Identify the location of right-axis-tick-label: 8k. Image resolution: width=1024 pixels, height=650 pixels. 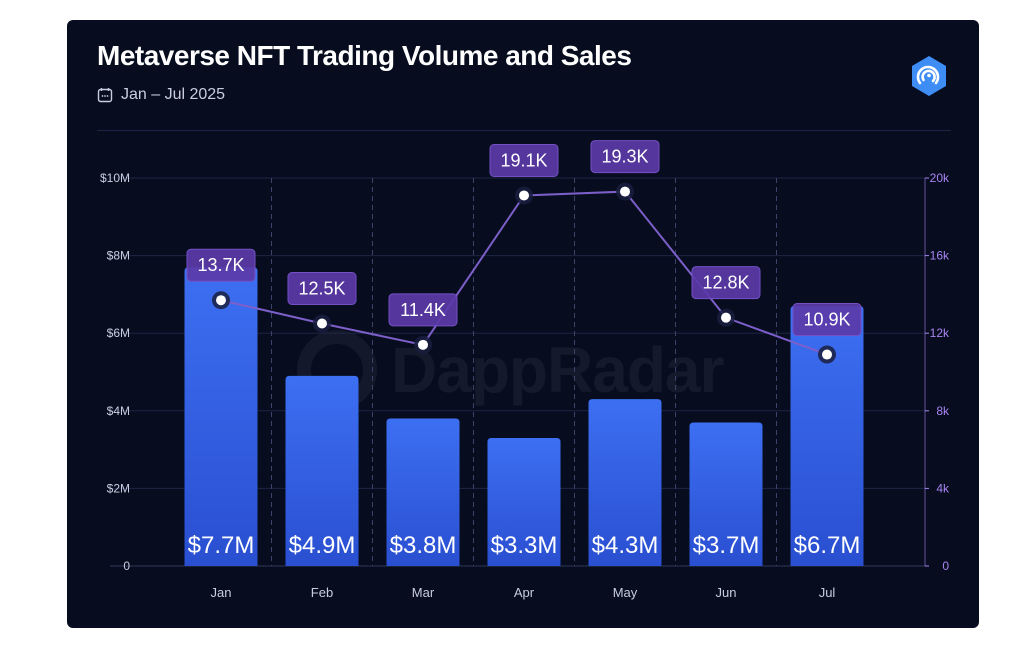
(943, 411).